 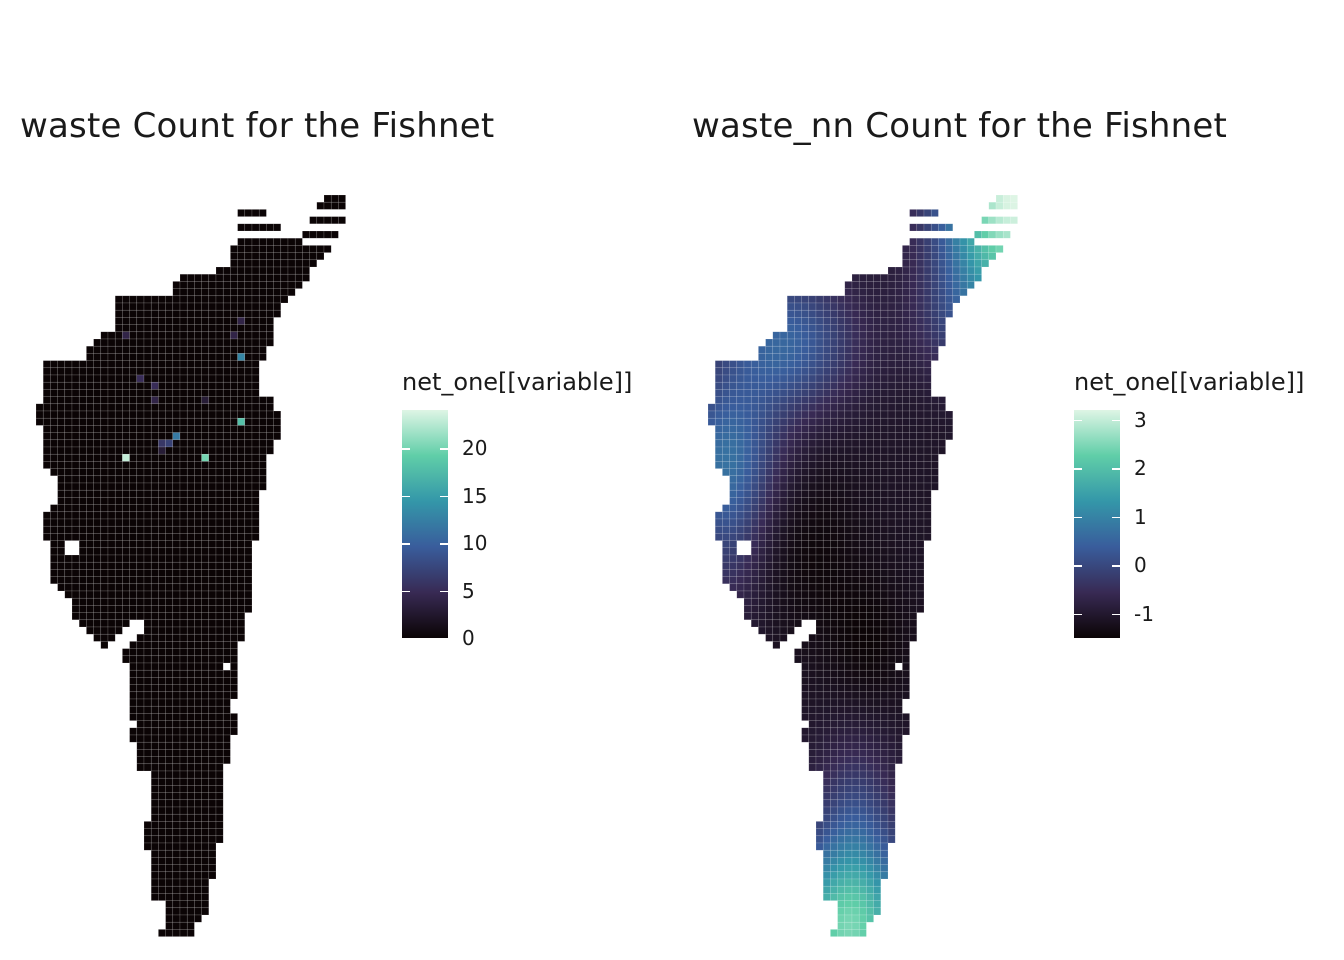 What do you see at coordinates (1097, 524) in the screenshot?
I see `legend-gradient` at bounding box center [1097, 524].